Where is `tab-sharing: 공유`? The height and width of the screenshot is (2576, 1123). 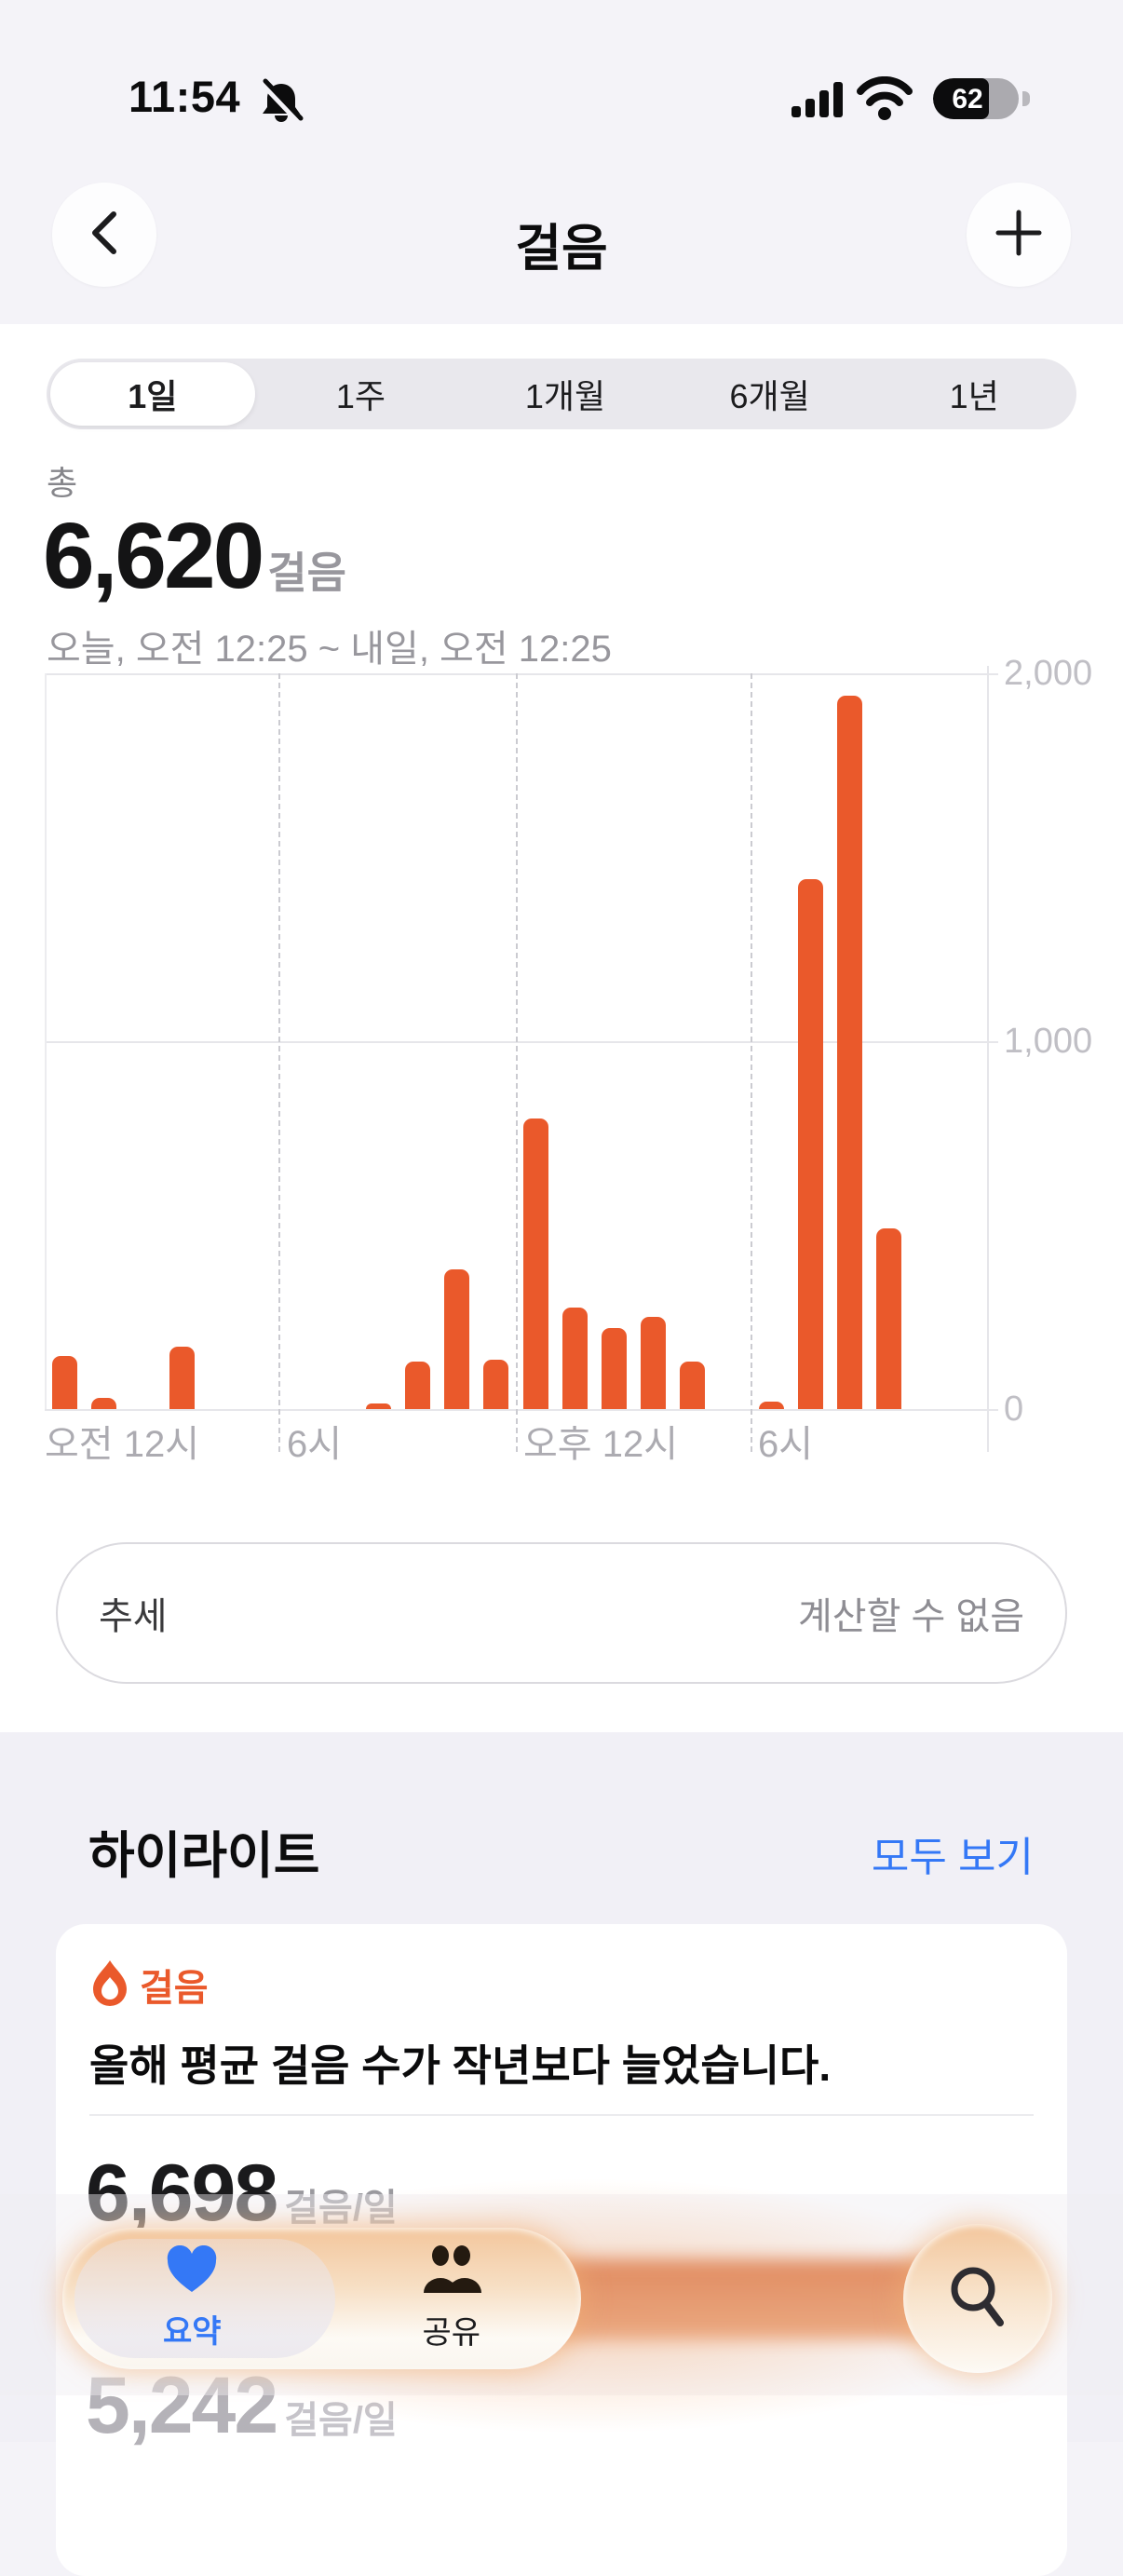 tab-sharing: 공유 is located at coordinates (452, 2298).